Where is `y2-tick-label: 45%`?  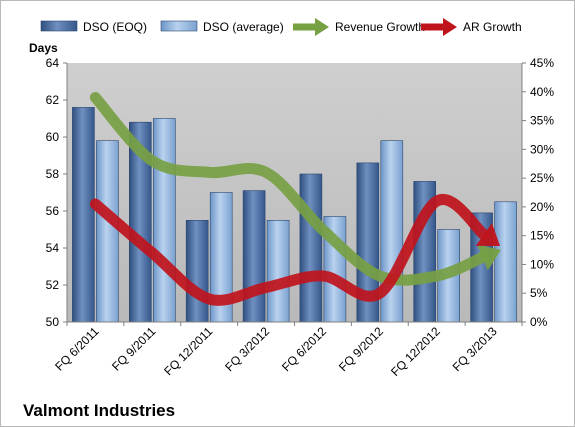 y2-tick-label: 45% is located at coordinates (542, 63).